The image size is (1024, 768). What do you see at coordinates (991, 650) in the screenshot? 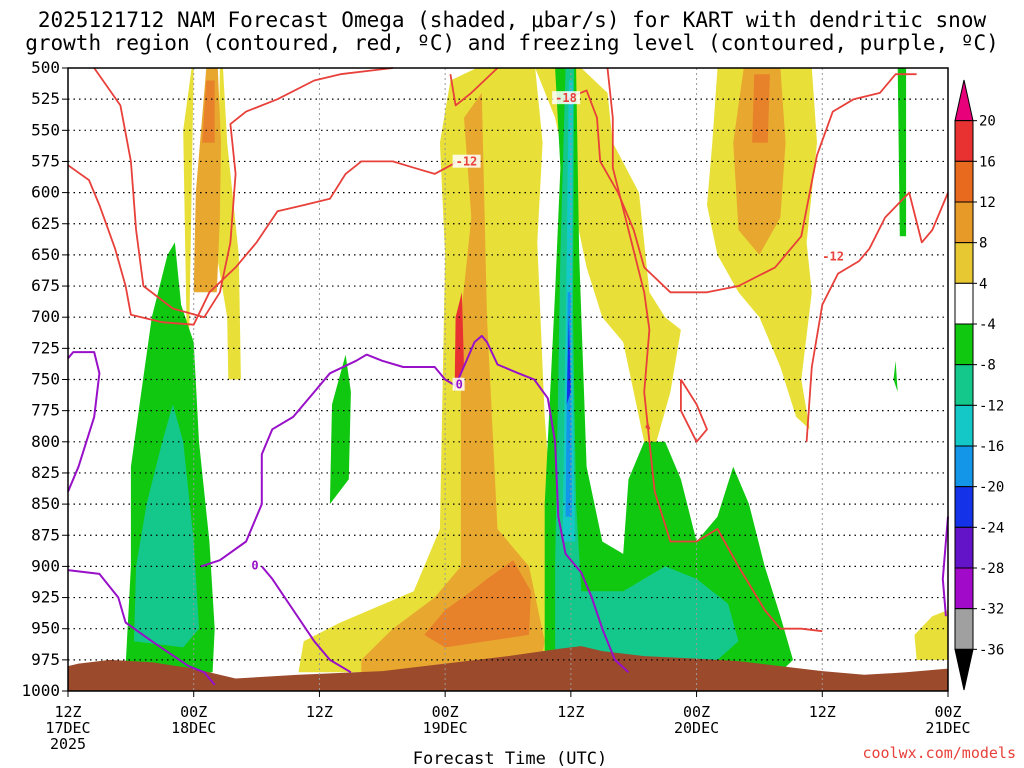
I see `colorbar-label-13: -36` at bounding box center [991, 650].